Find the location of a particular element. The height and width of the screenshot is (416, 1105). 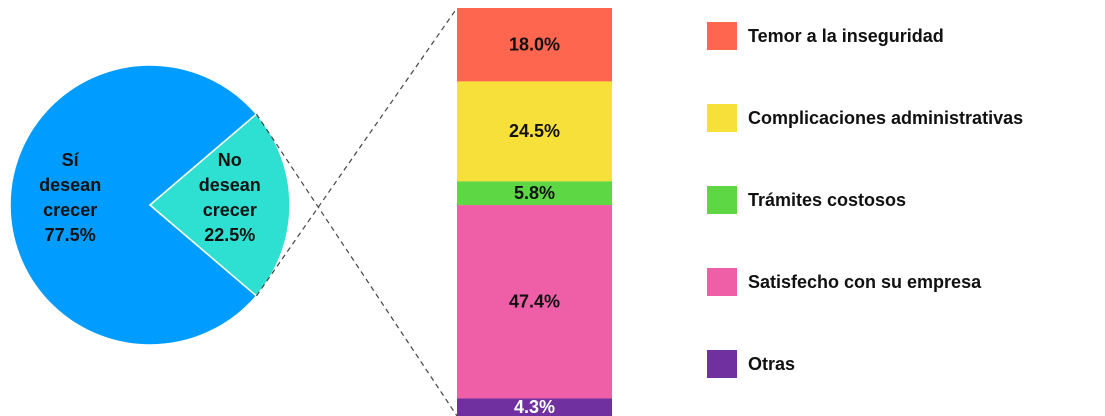

bar-value-label: 47.4% is located at coordinates (534, 302).